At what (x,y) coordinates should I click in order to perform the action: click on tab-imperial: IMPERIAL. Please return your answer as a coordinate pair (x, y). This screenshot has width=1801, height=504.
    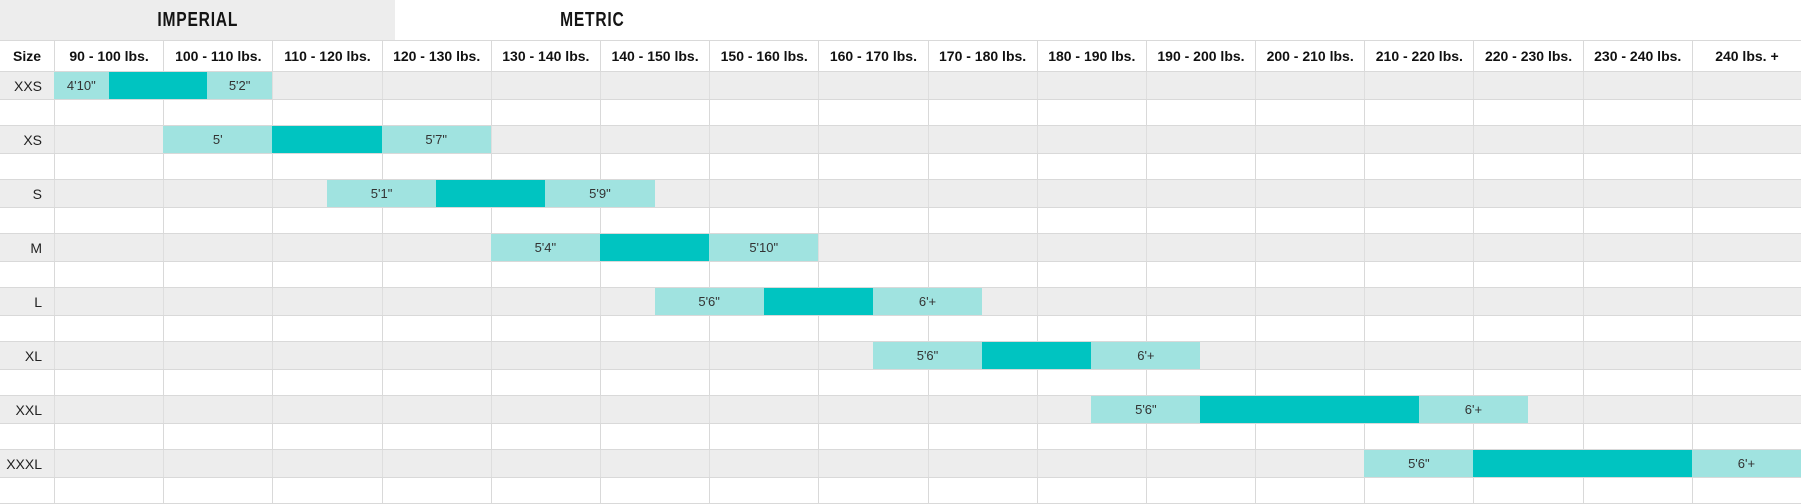
    Looking at the image, I should click on (197, 20).